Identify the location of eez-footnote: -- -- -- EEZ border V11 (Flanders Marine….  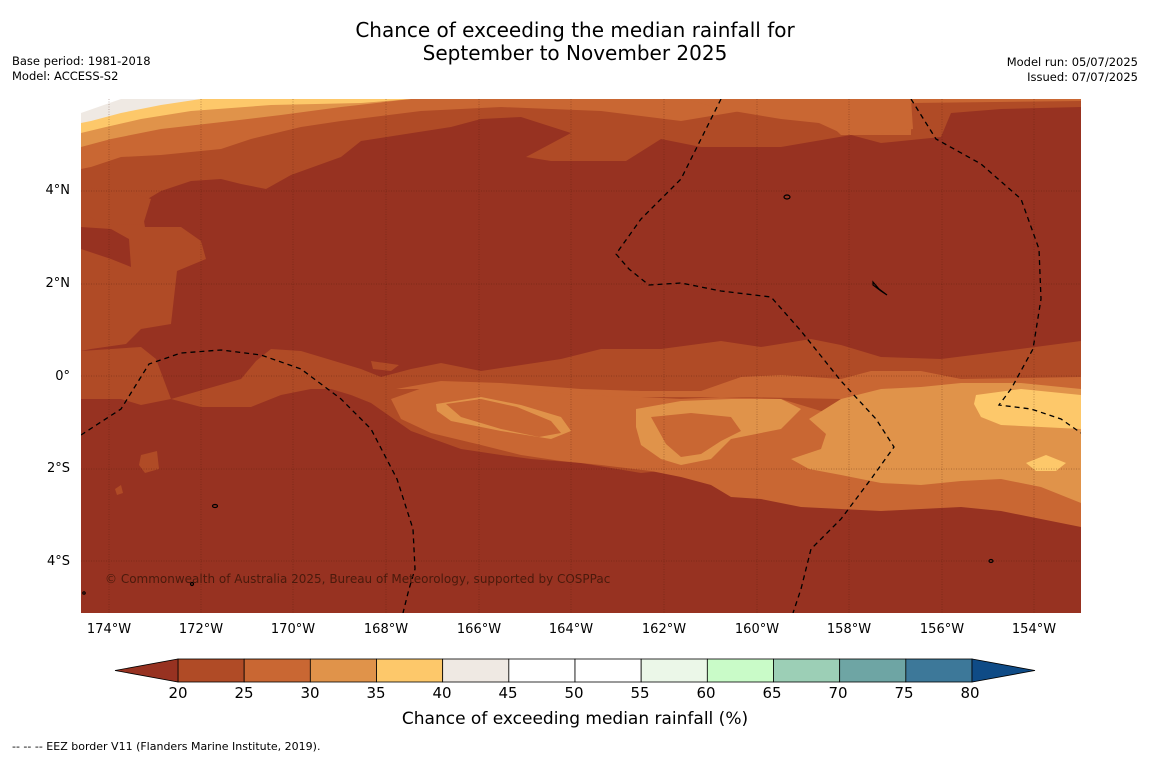
(166, 746).